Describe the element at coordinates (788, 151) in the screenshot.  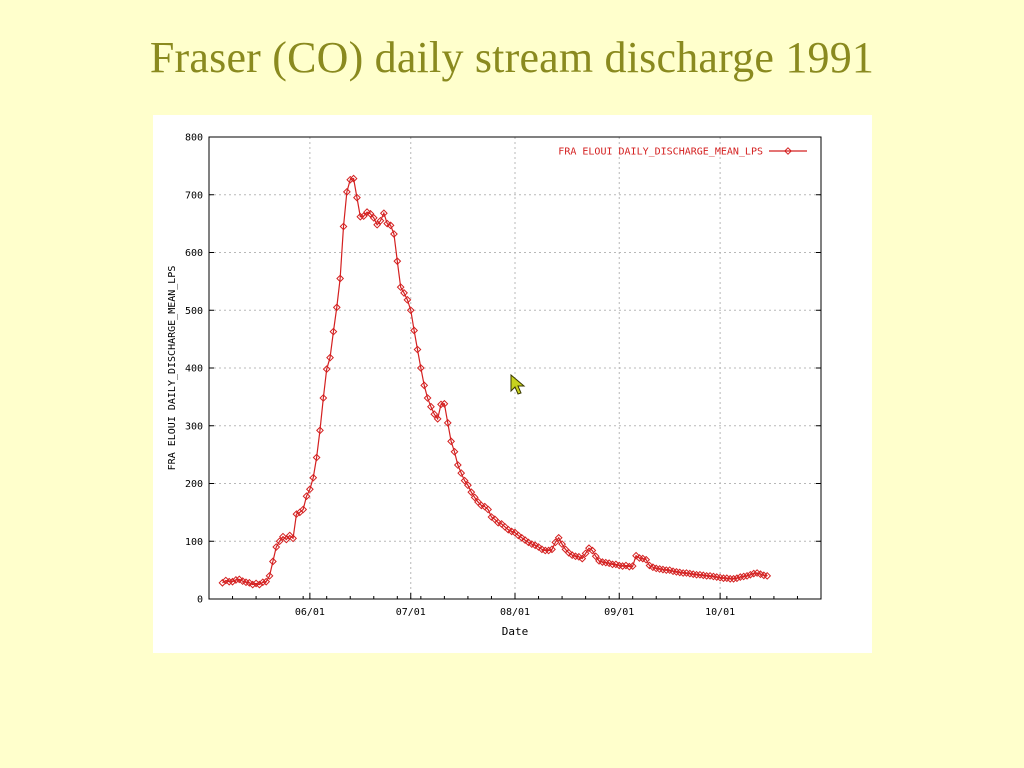
I see `legend-marker` at that location.